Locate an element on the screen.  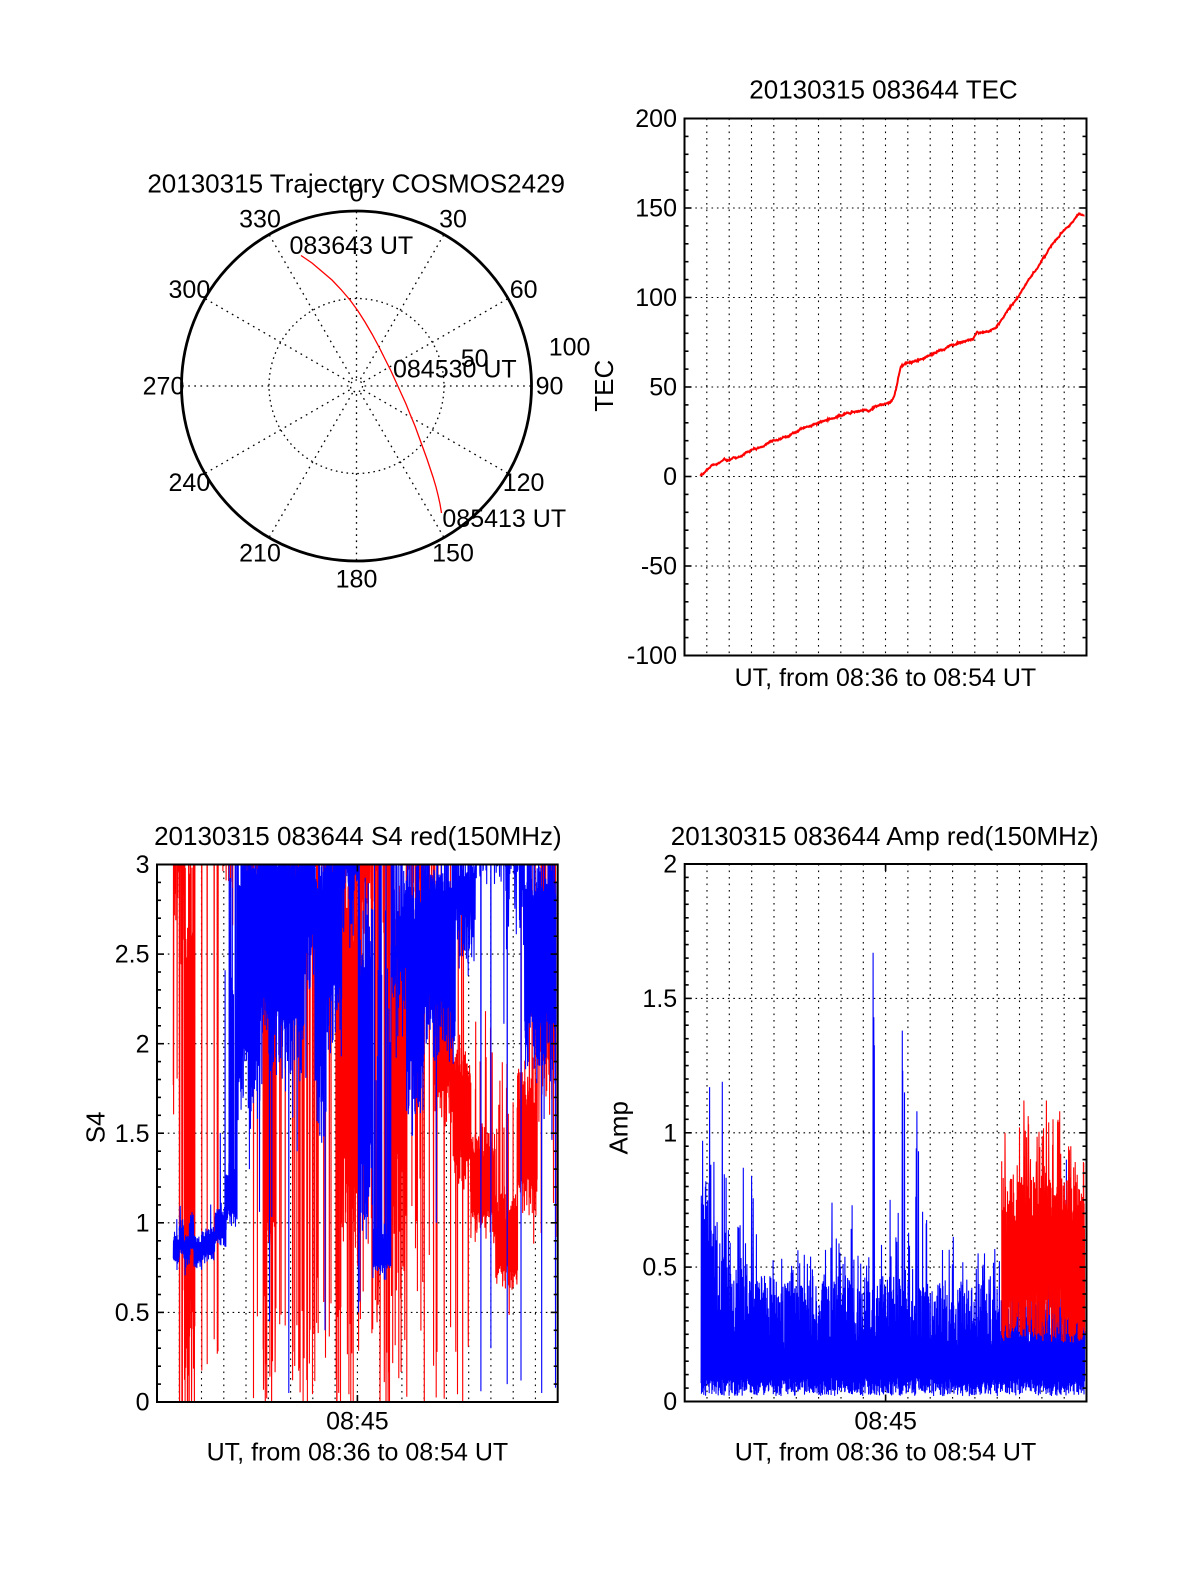
svg-text: 20130315 083644 S4 red(150MHz) is located at coordinates (358, 836).